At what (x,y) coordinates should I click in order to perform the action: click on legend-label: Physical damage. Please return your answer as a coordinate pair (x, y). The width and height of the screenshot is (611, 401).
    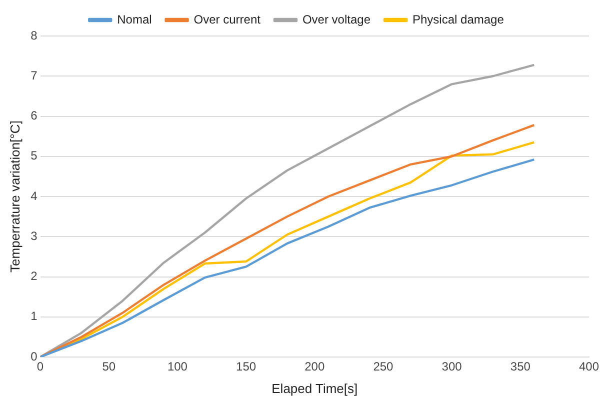
    Looking at the image, I should click on (458, 19).